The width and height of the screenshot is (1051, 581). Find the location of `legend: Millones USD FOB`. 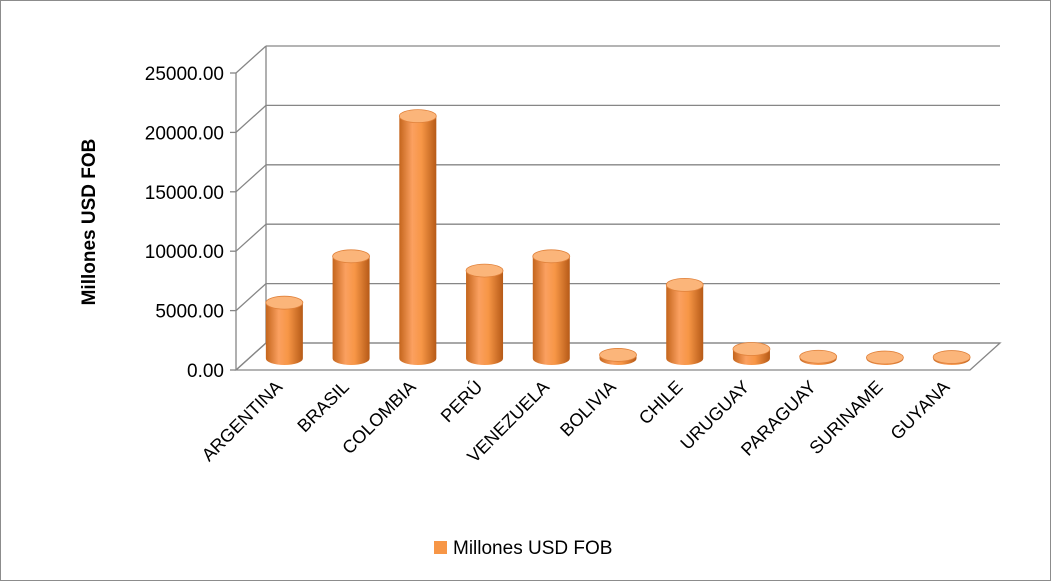

legend: Millones USD FOB is located at coordinates (523, 548).